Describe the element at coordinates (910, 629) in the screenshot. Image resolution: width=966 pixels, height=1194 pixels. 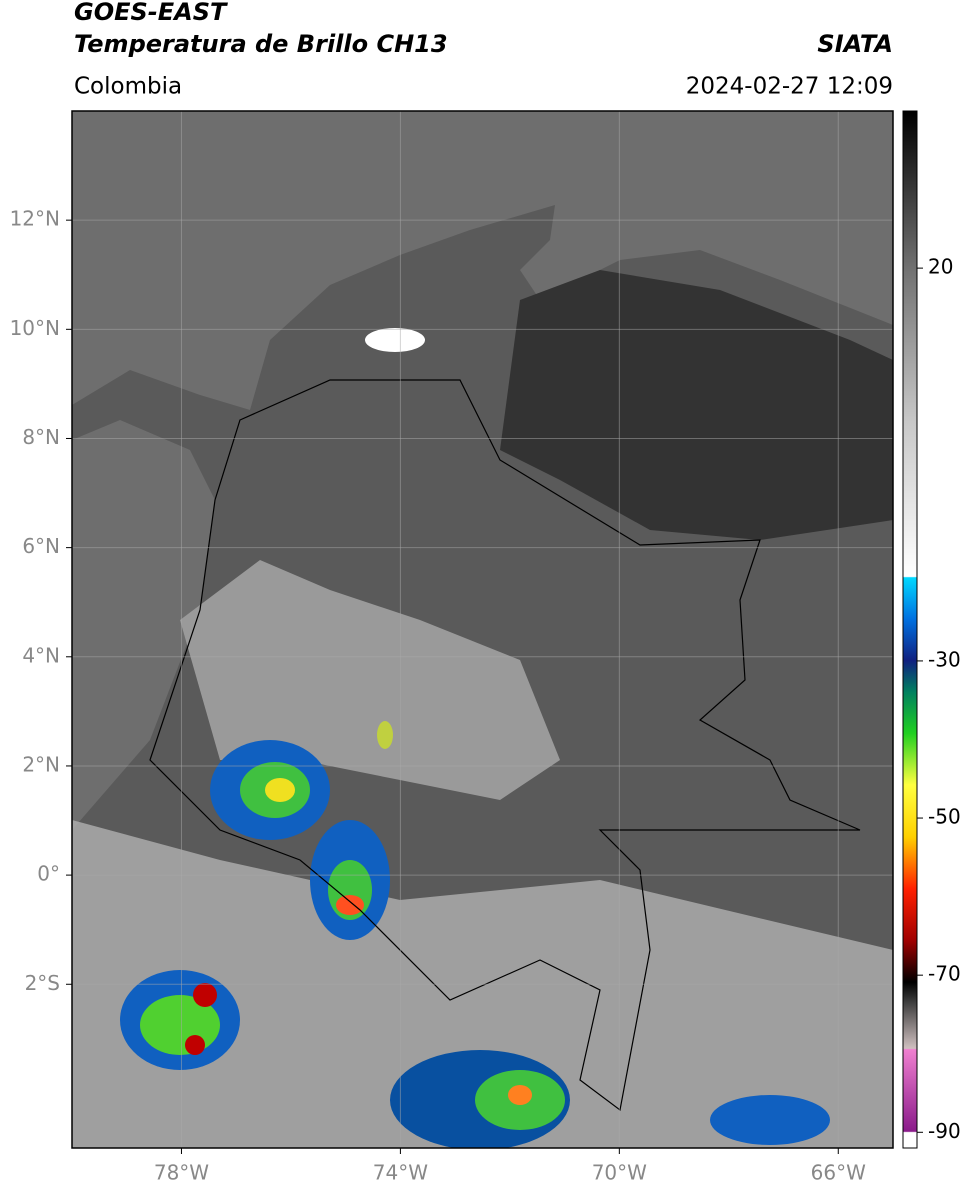
I see `colorbar` at that location.